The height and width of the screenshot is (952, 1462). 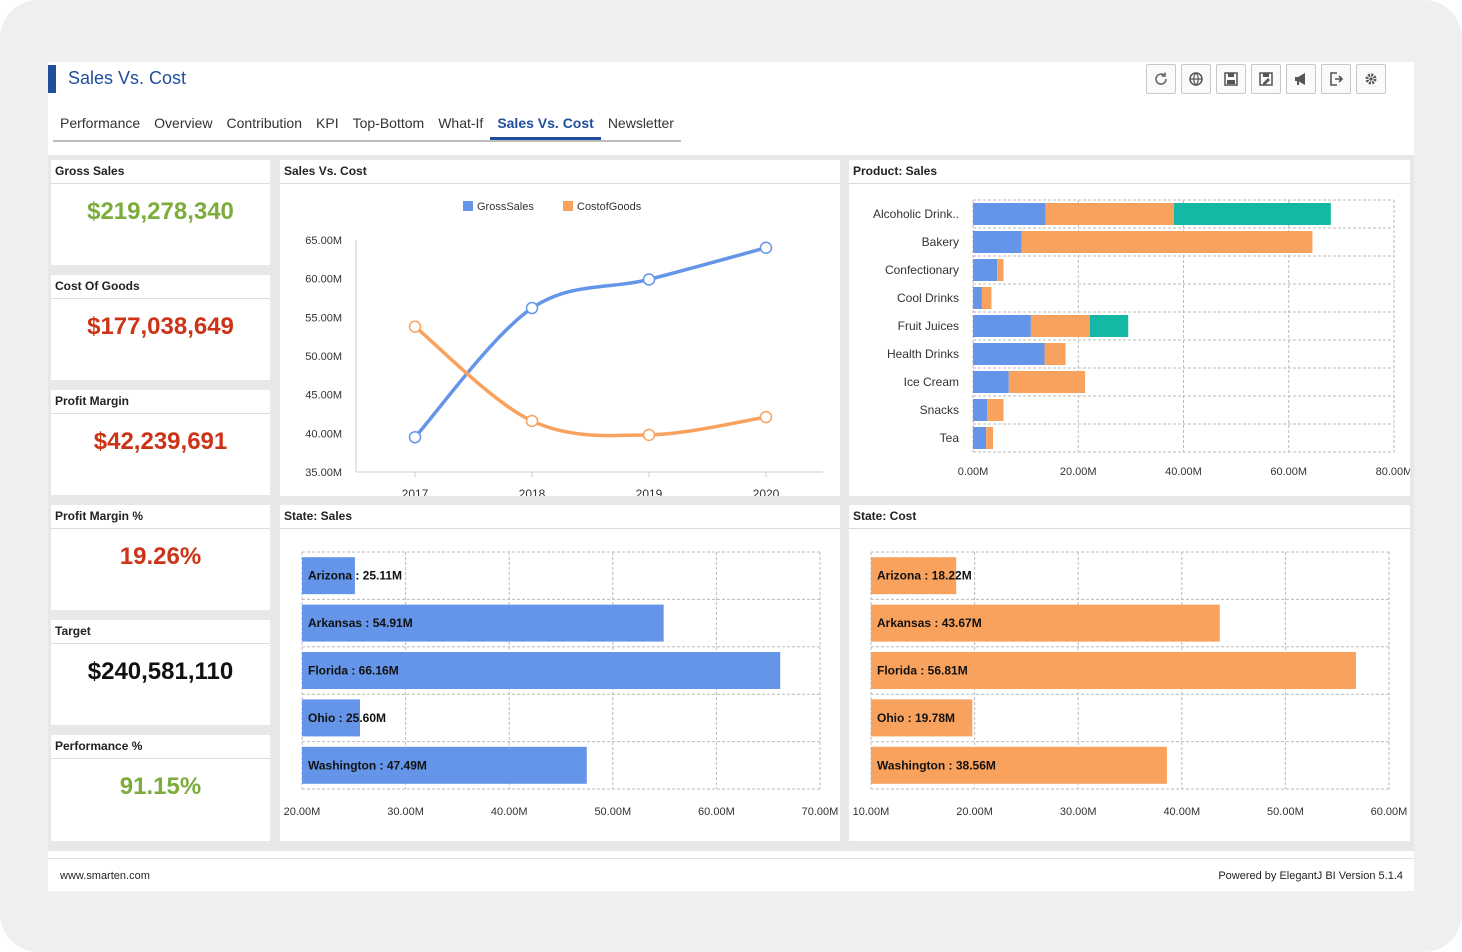 I want to click on category-label: Confectionary, so click(x=922, y=270).